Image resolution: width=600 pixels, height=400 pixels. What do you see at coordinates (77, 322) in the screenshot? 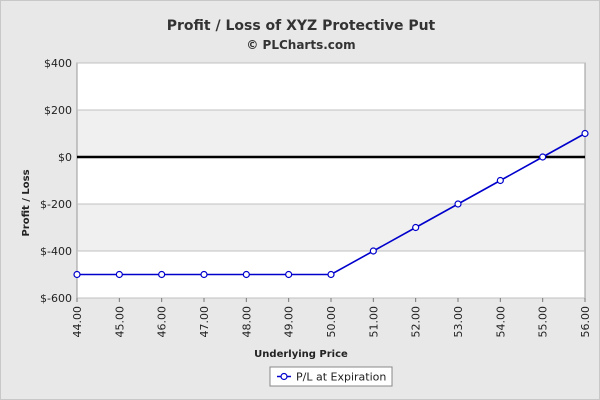
I see `x-tick-label: 44.00` at bounding box center [77, 322].